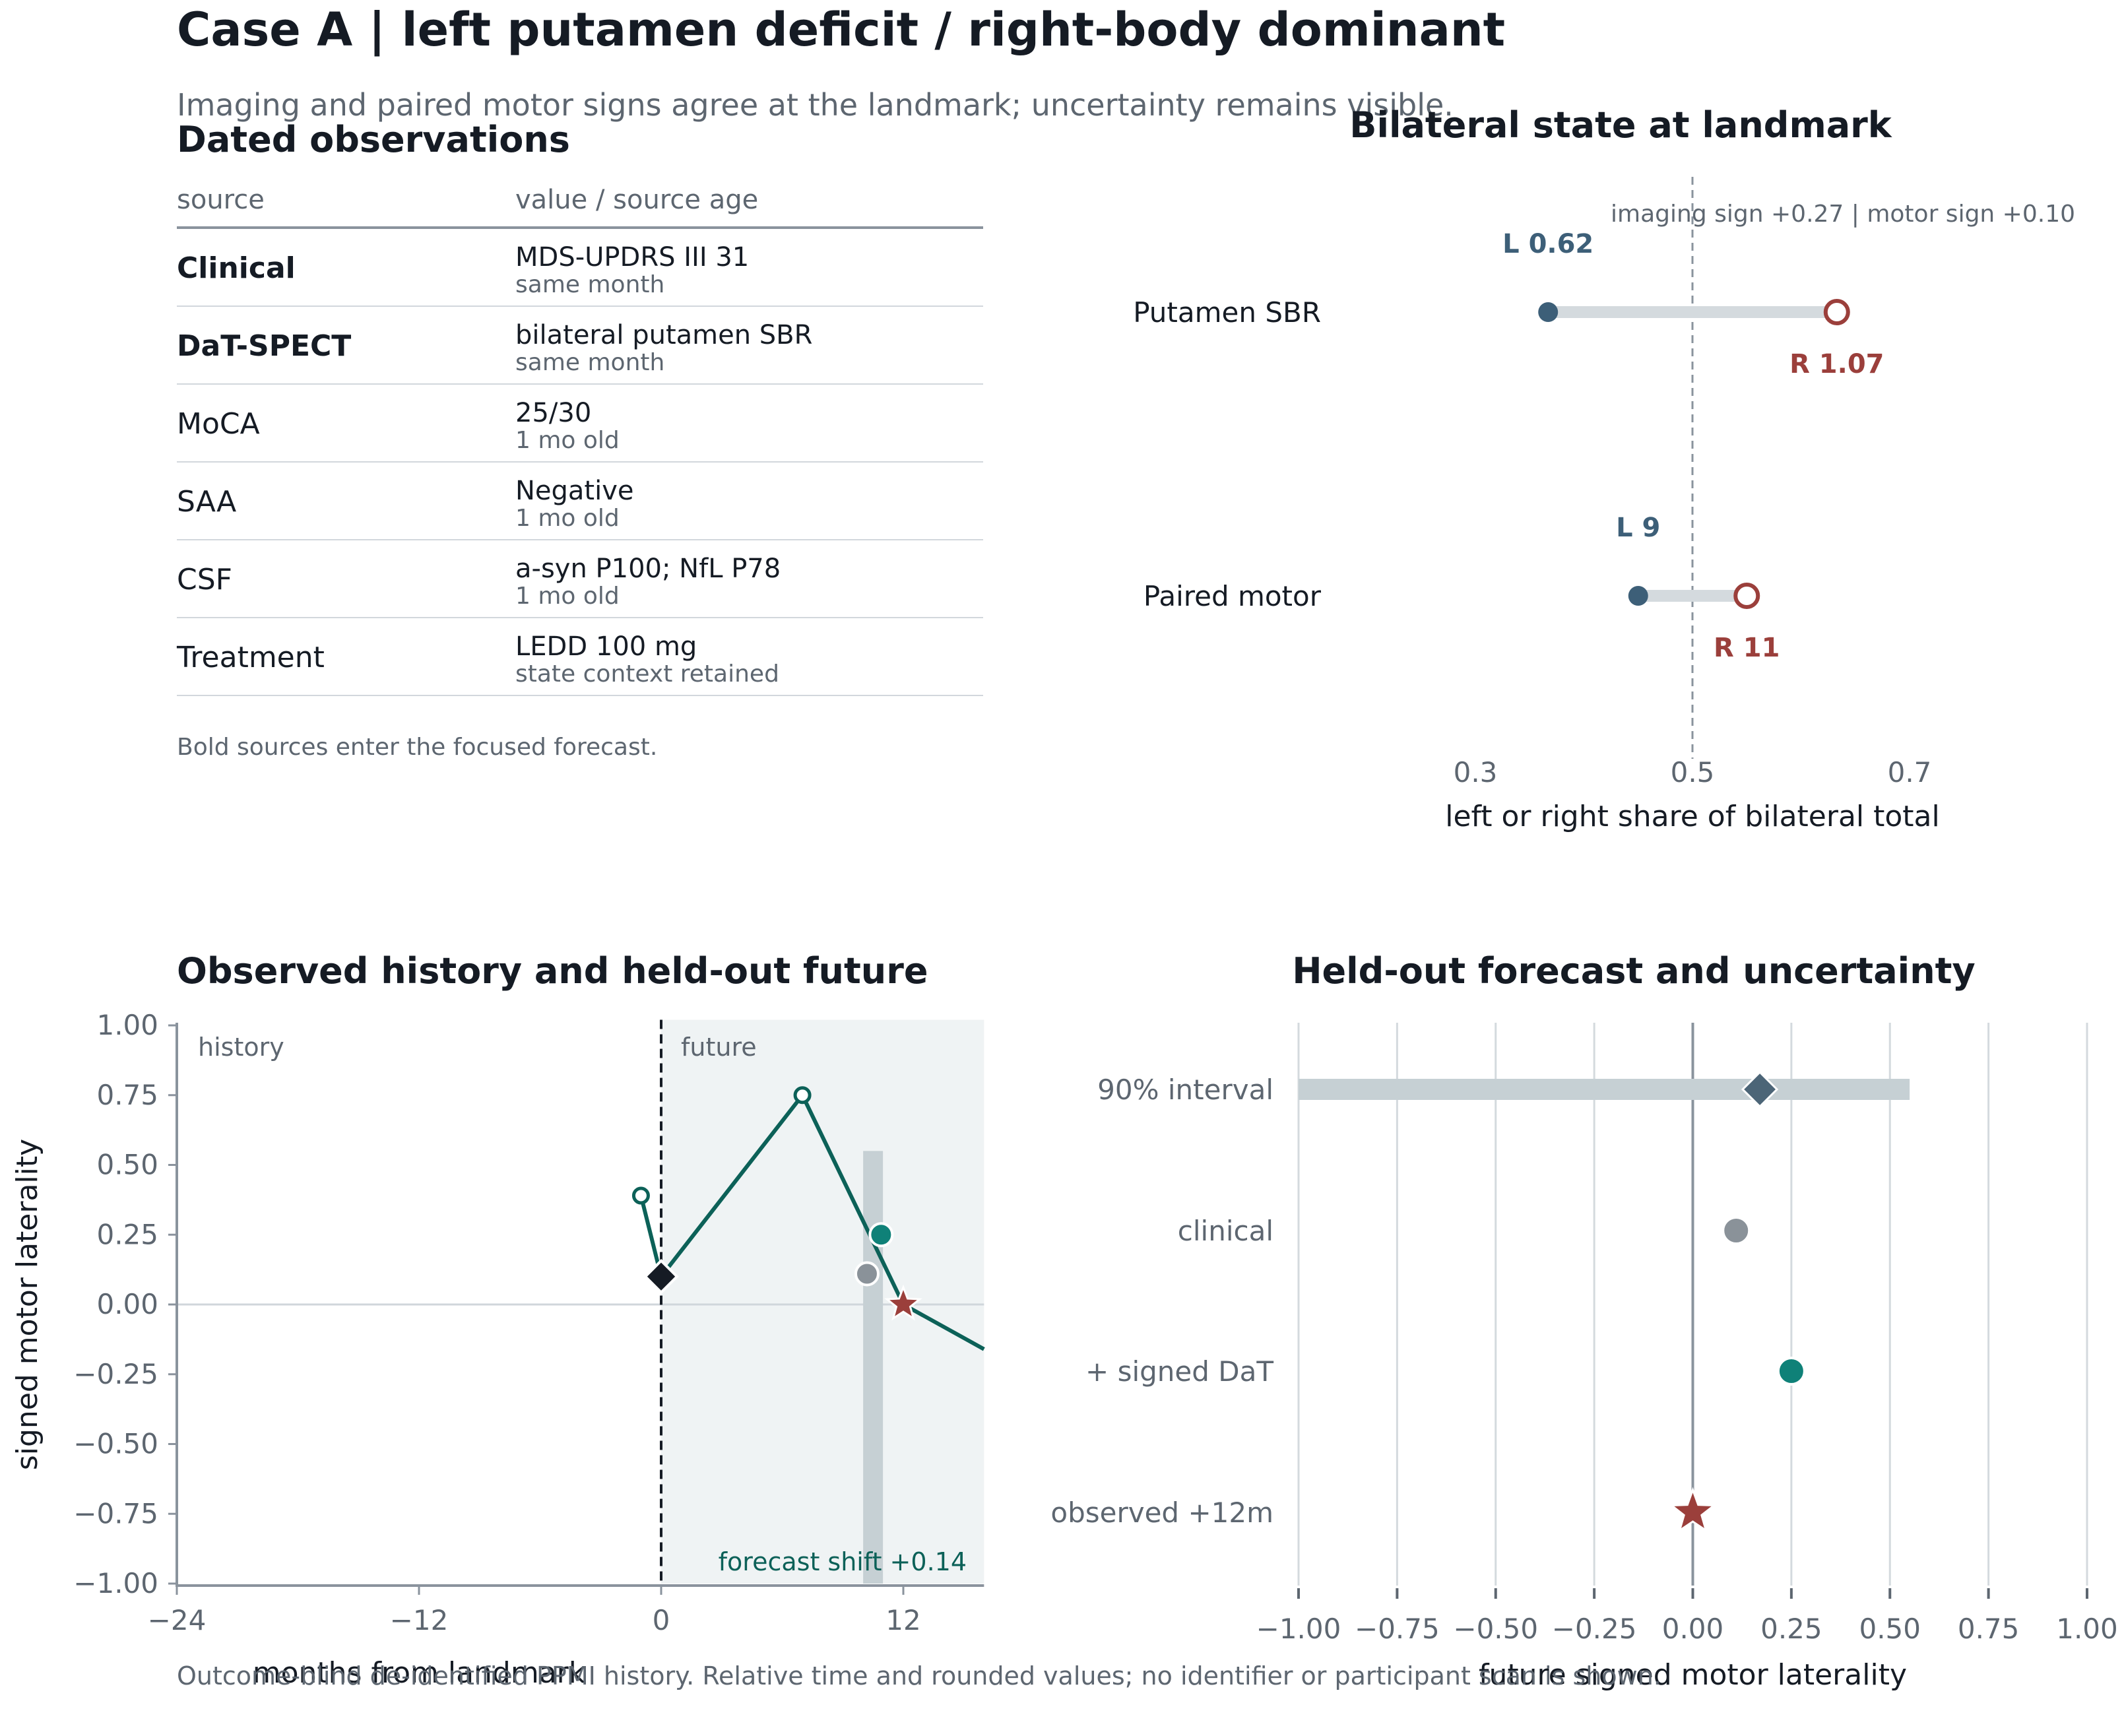 The width and height of the screenshot is (2124, 1736). I want to click on y-tick-label: 0.25, so click(127, 1234).